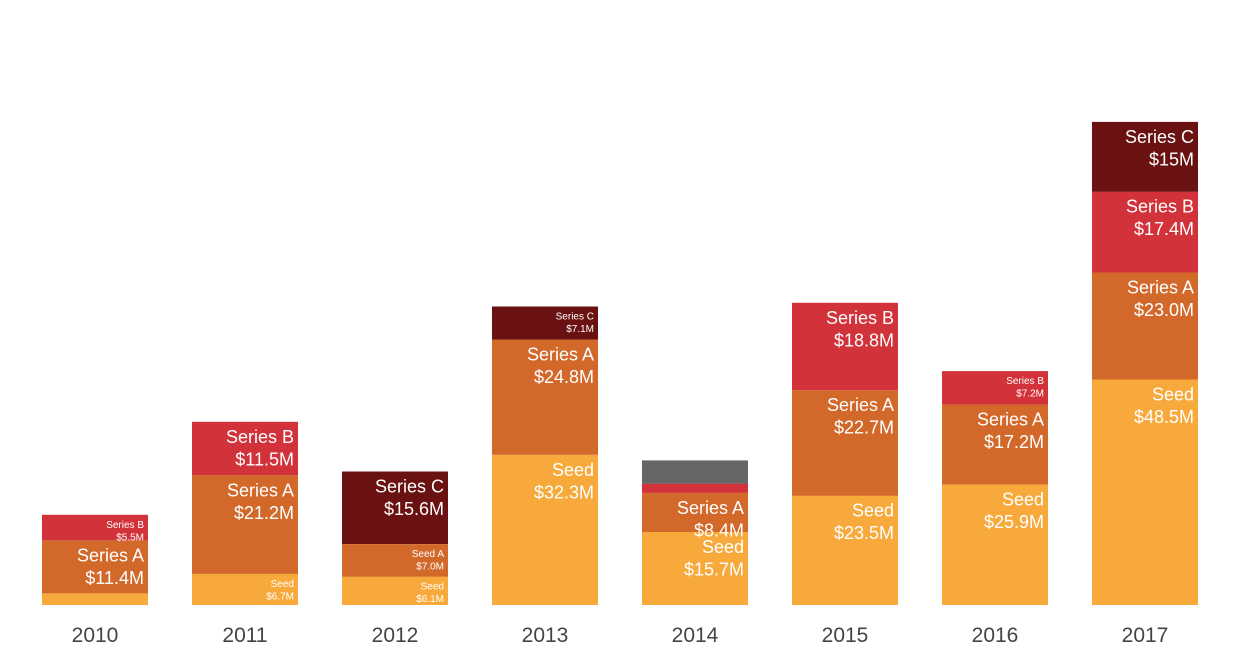 Image resolution: width=1240 pixels, height=670 pixels. Describe the element at coordinates (395, 635) in the screenshot. I see `x-tick-label-2012: 2012` at that location.